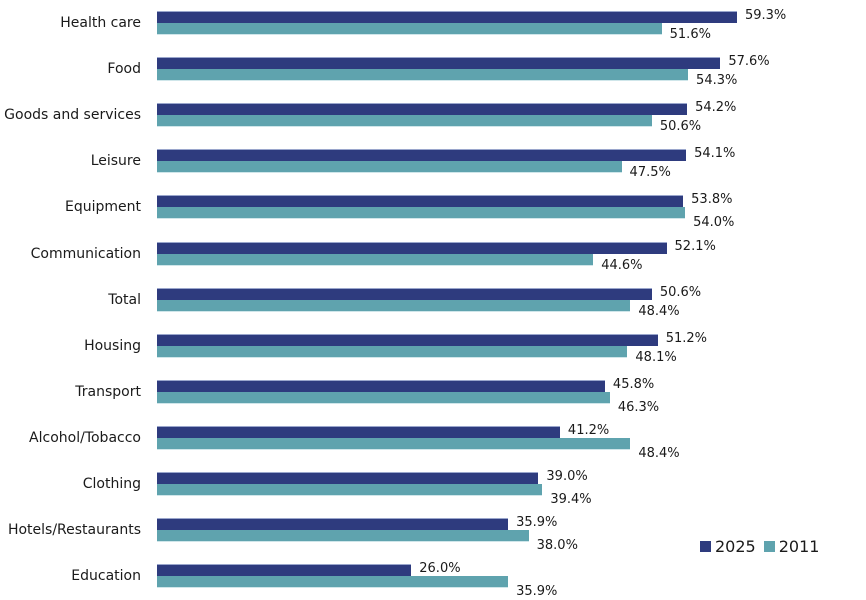  I want to click on category-label: Hotels/Restaurants, so click(74, 530).